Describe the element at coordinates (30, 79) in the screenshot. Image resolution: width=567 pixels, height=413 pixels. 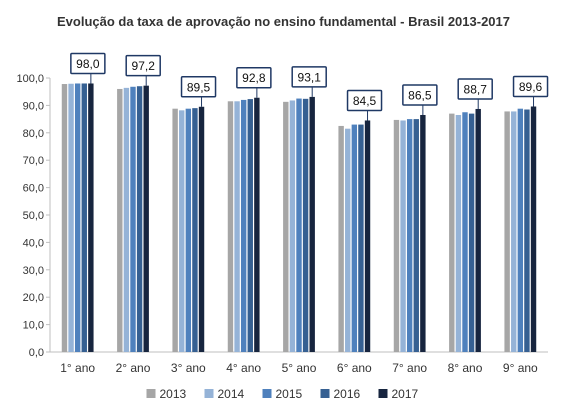
I see `y-tick-label: 100,0` at that location.